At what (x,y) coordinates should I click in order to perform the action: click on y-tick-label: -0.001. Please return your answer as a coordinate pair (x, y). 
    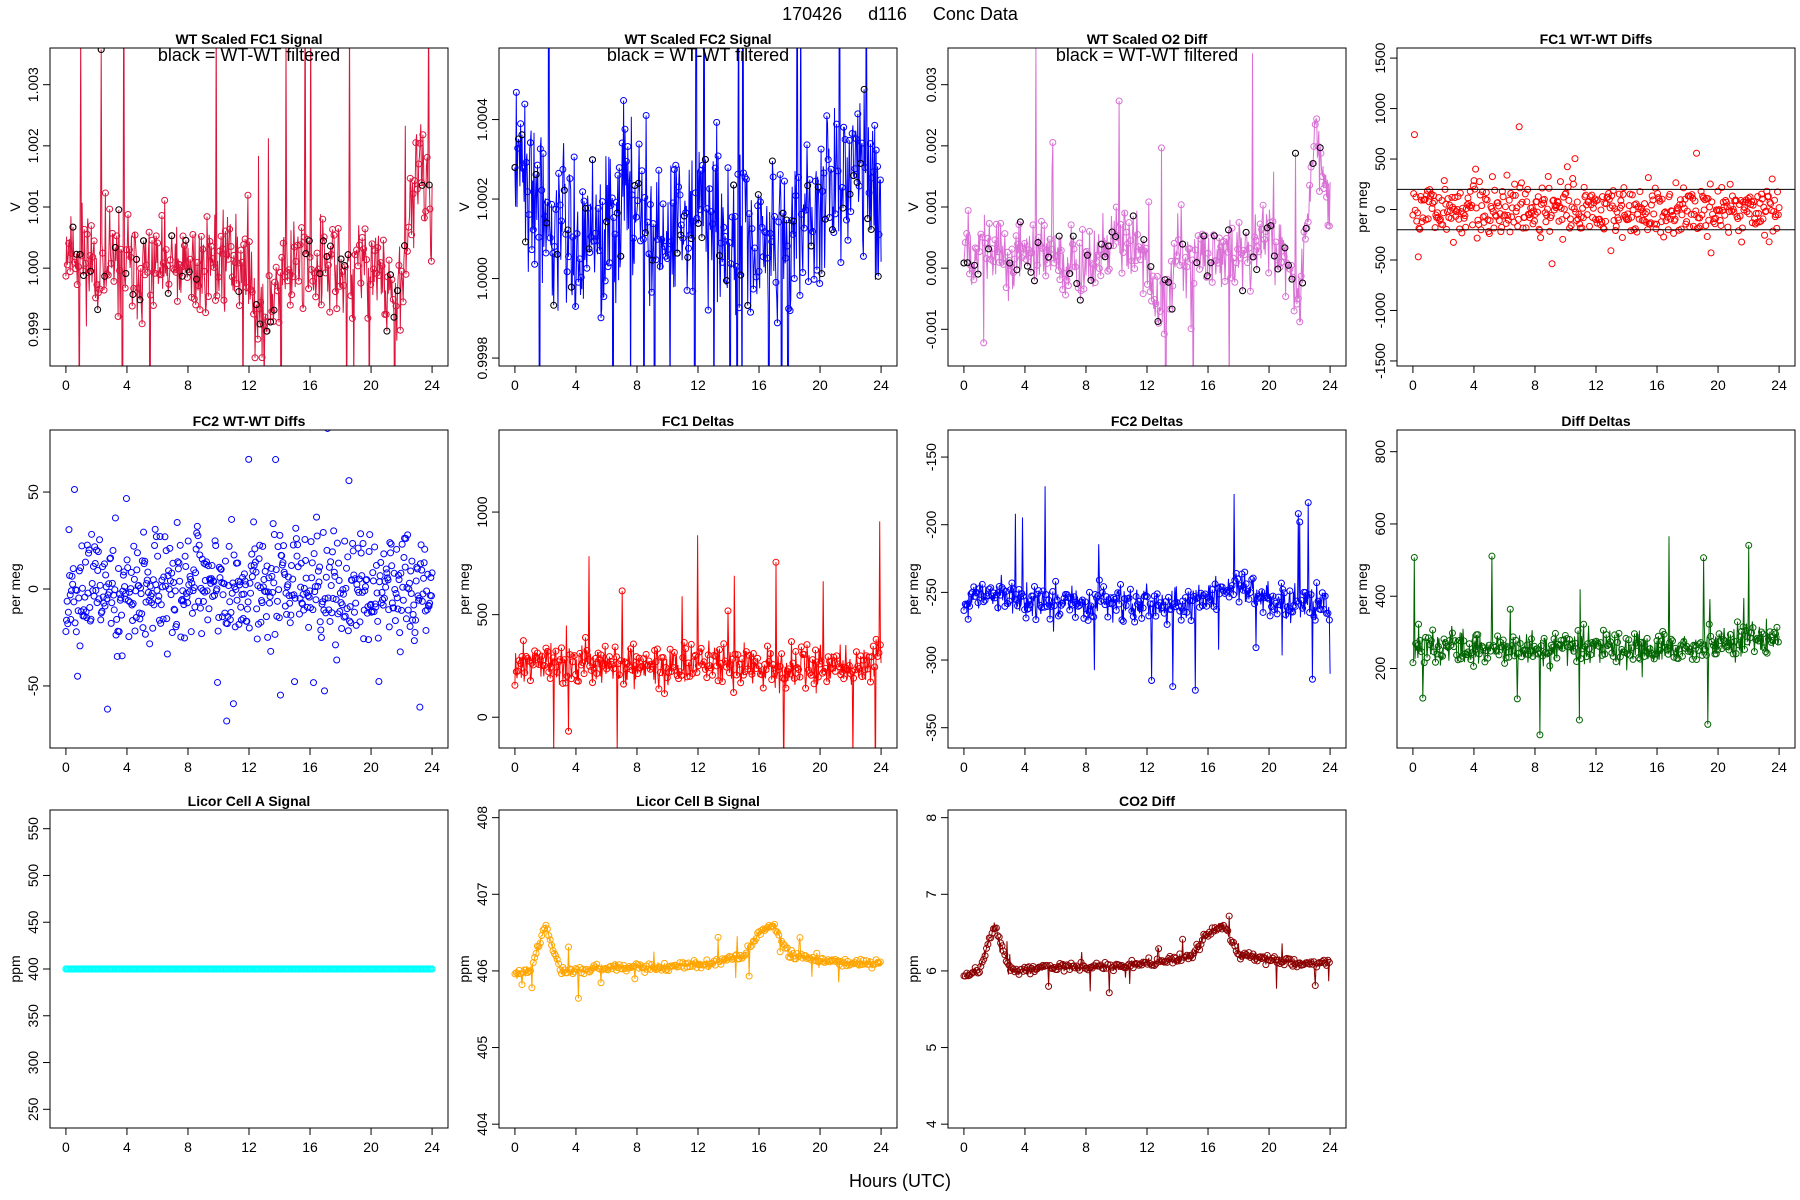
    Looking at the image, I should click on (931, 329).